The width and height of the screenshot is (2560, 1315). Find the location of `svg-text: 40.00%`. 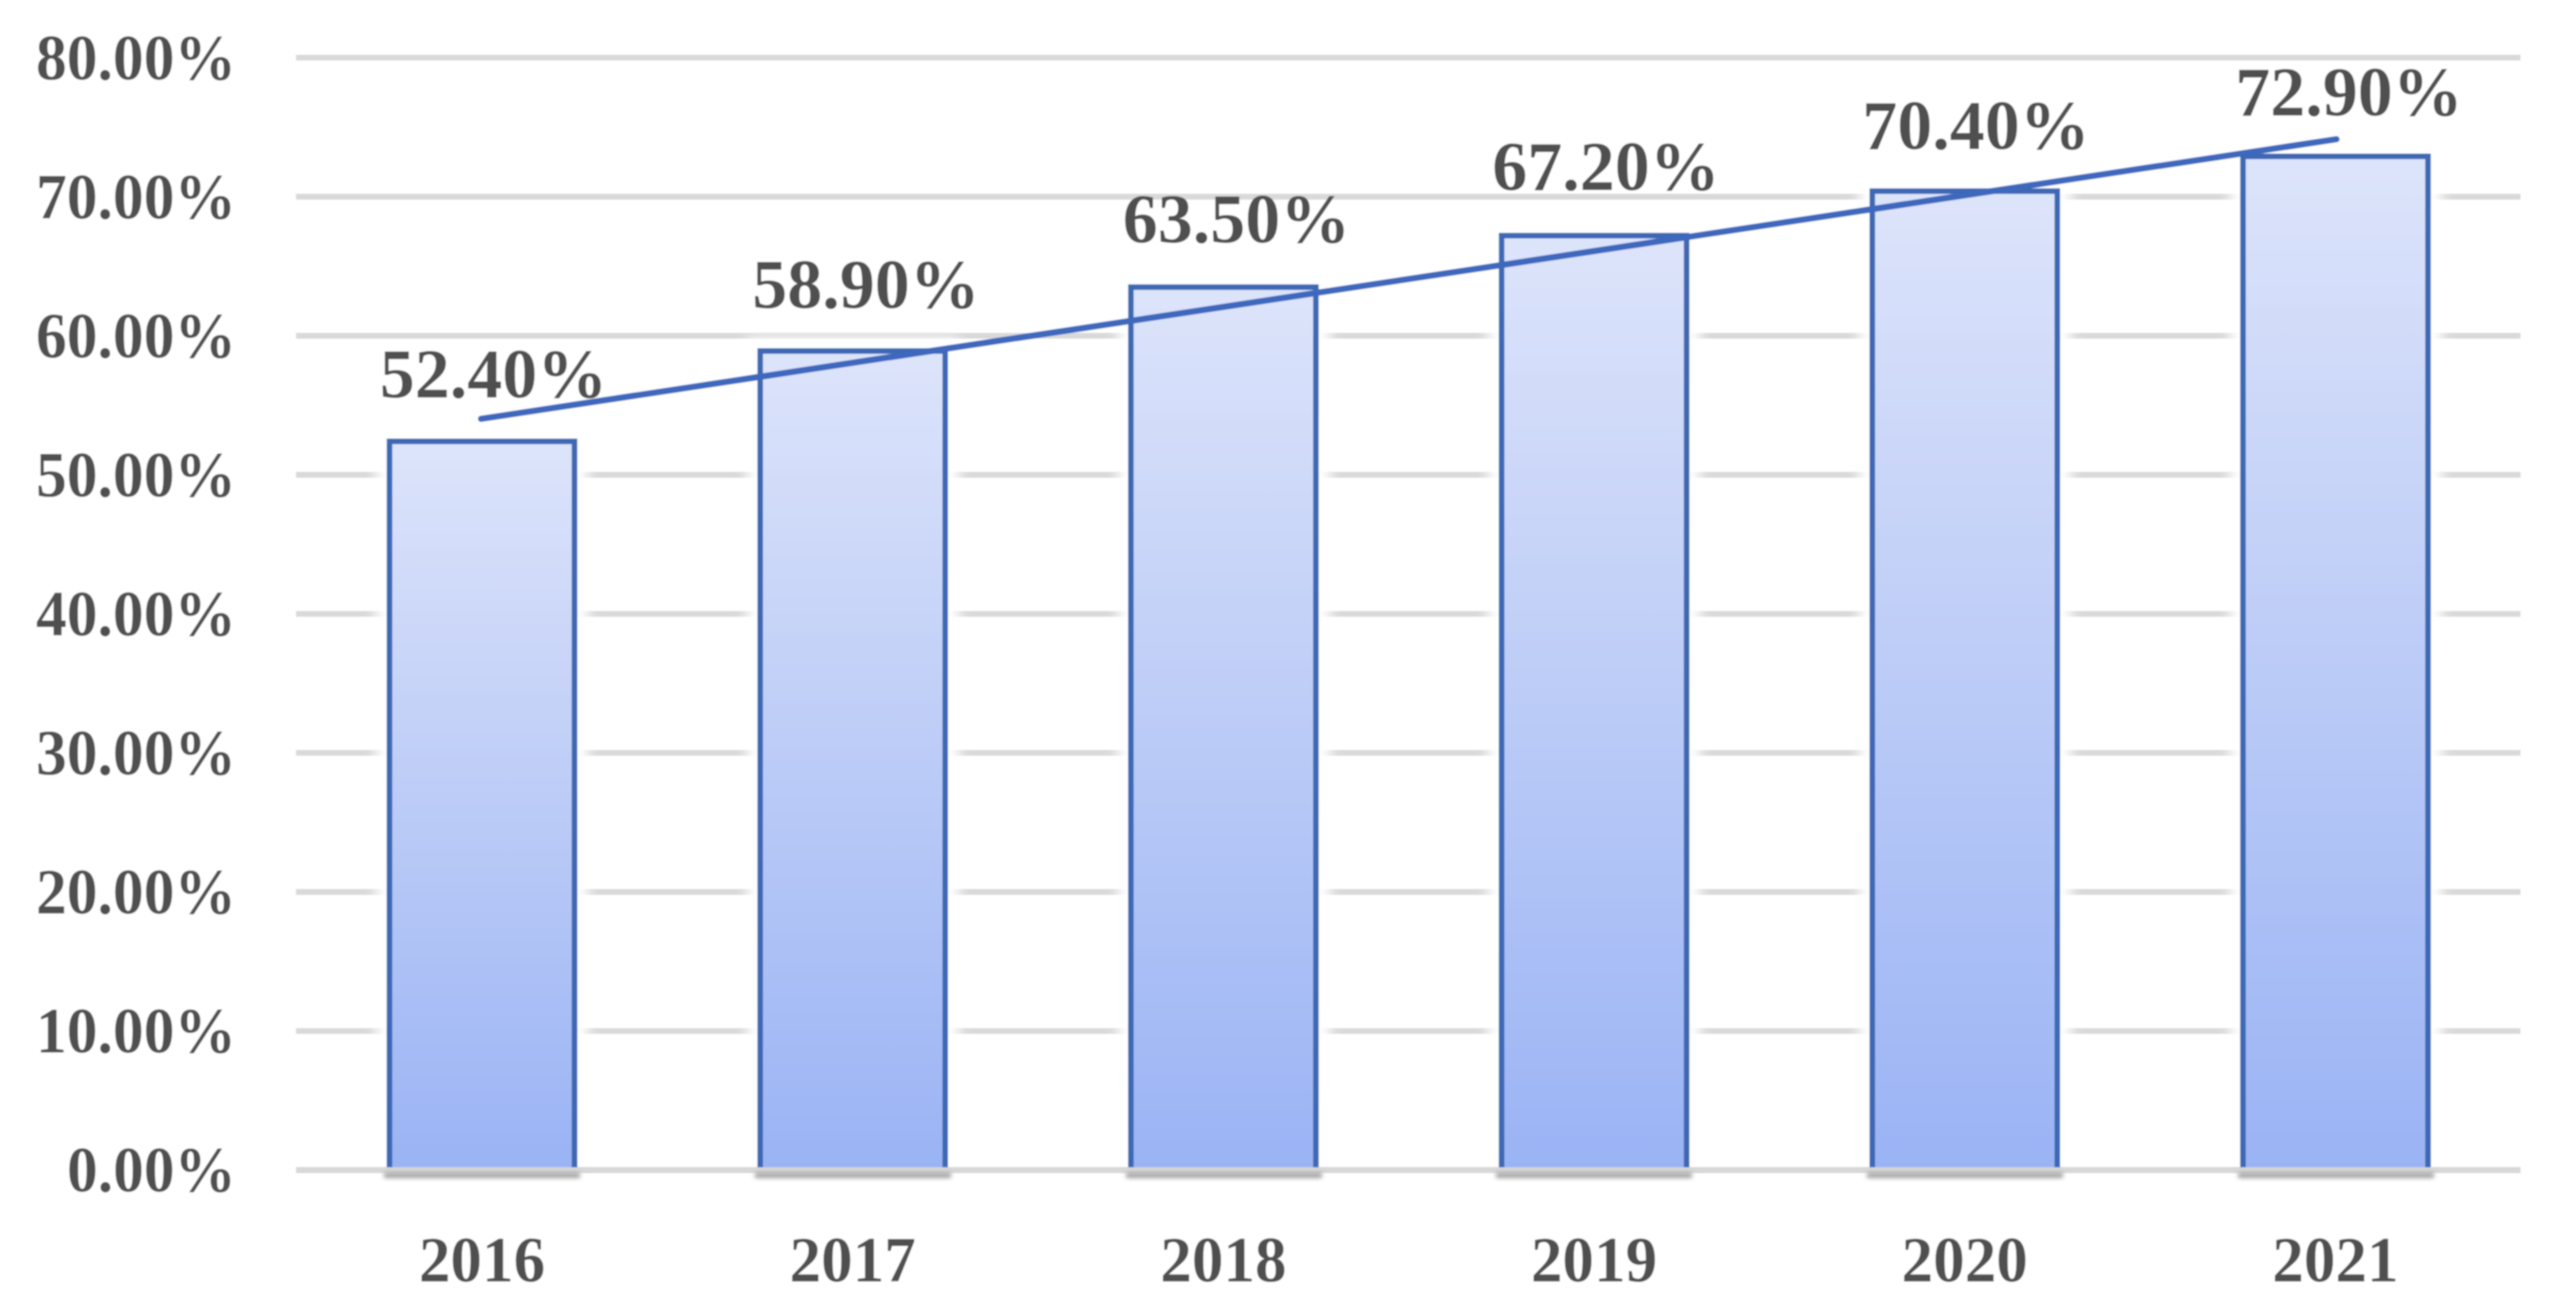

svg-text: 40.00% is located at coordinates (136, 613).